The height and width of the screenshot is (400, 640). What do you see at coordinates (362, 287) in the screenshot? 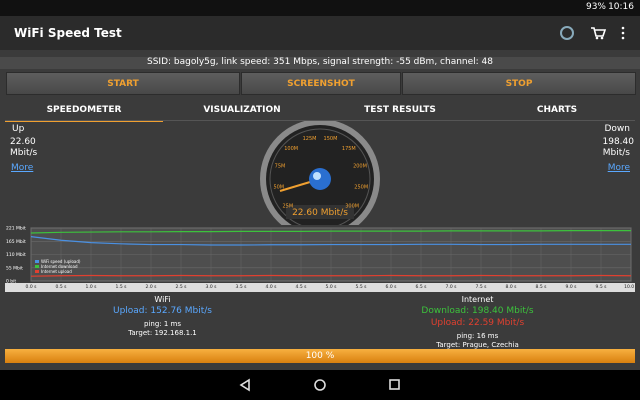
I see `x-tick-label: 5.5 s` at bounding box center [362, 287].